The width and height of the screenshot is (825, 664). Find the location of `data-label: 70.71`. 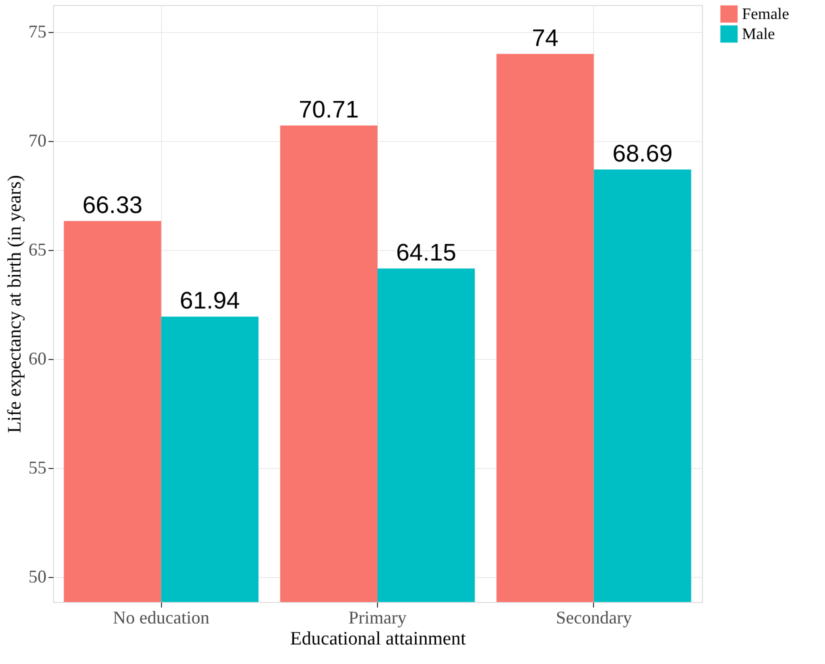

data-label: 70.71 is located at coordinates (328, 110).